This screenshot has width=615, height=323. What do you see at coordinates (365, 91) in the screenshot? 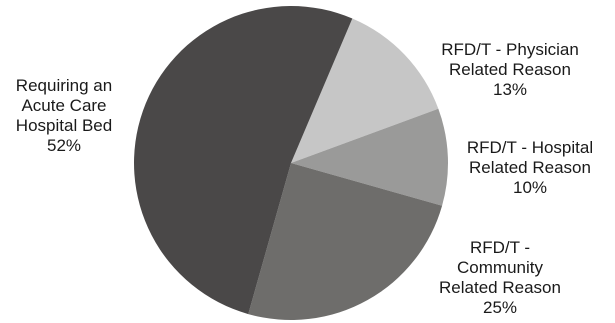
I see `pie-slice-physician` at bounding box center [365, 91].